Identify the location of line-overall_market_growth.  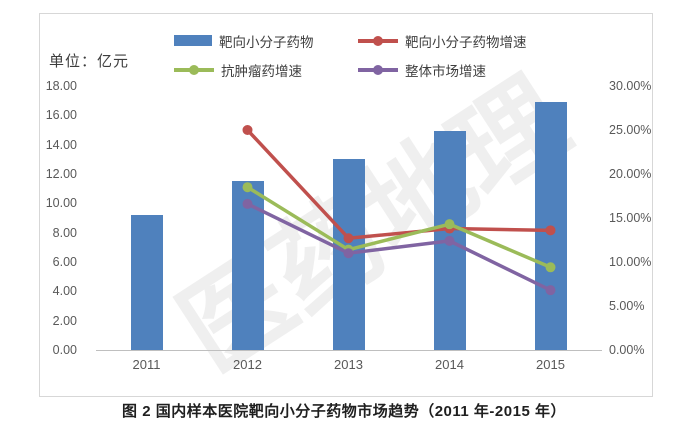
(399, 247).